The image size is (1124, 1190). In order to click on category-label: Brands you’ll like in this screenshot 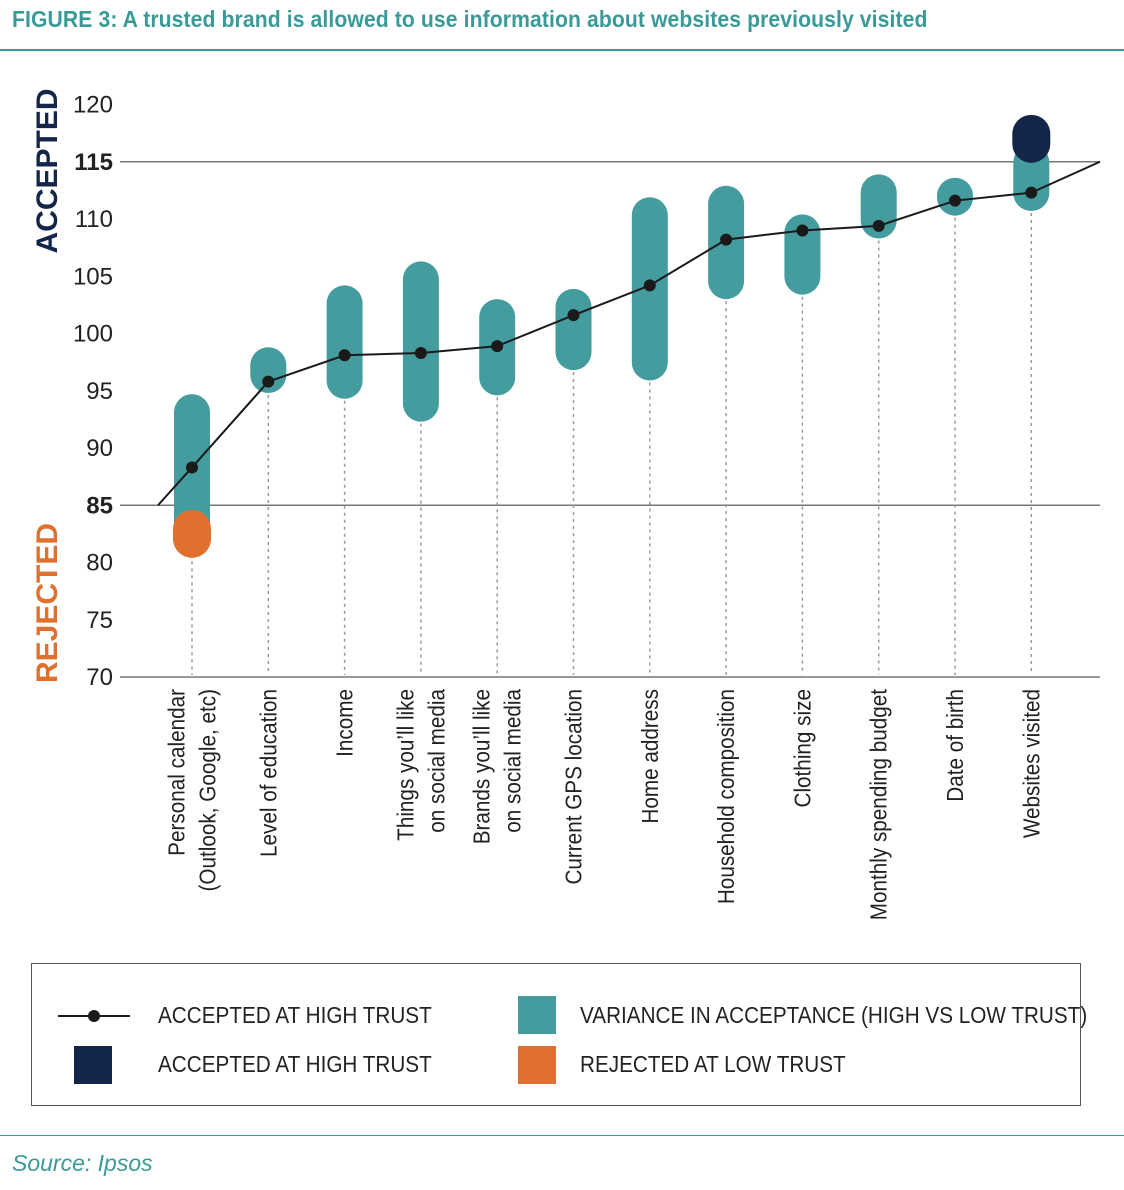, I will do `click(482, 766)`.